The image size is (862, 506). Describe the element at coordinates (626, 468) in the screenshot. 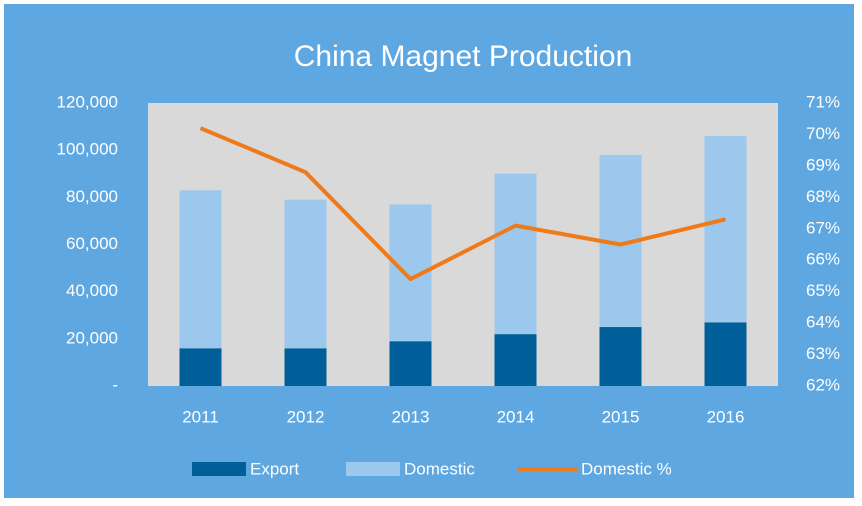

I see `legend-label: Domestic %` at that location.